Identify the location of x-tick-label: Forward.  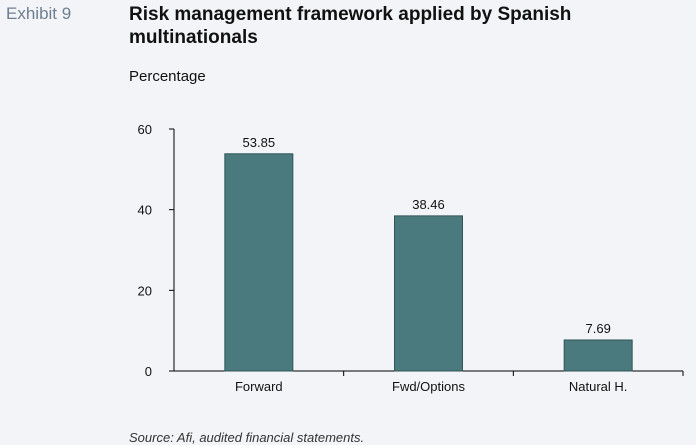
(259, 386).